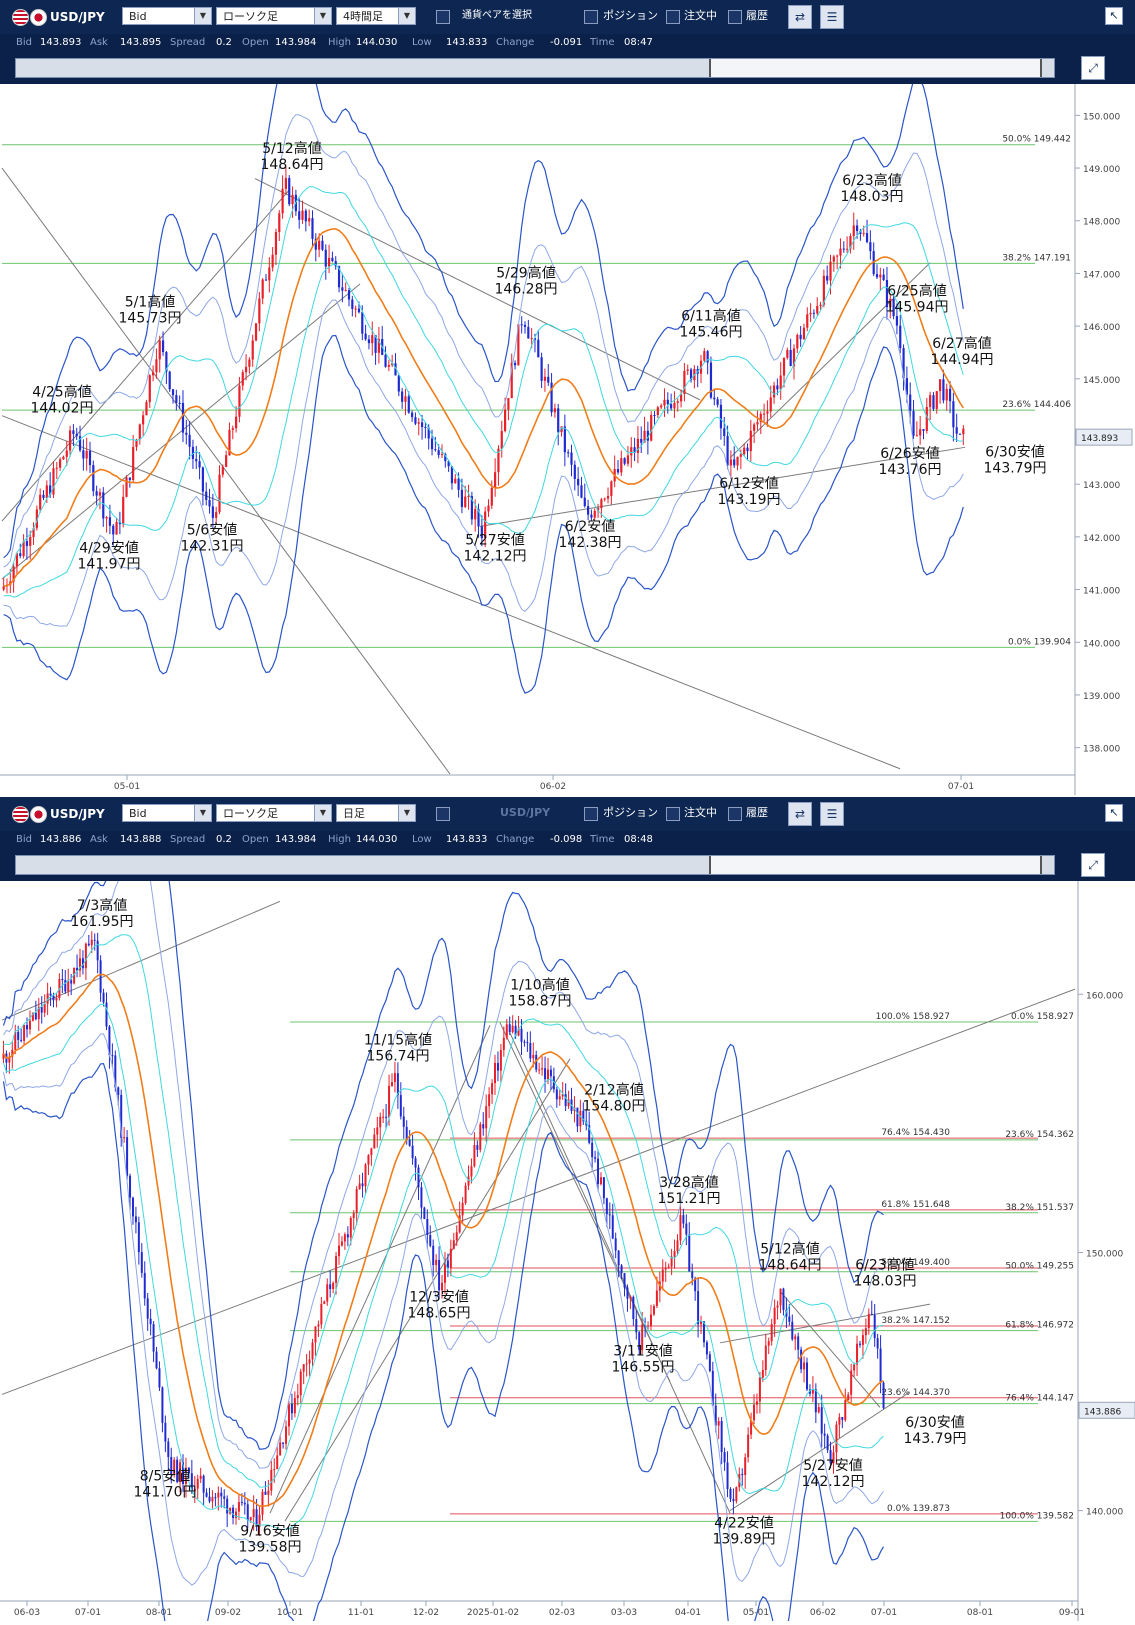  What do you see at coordinates (406, 813) in the screenshot?
I see `chevron-down-icon: ▼` at bounding box center [406, 813].